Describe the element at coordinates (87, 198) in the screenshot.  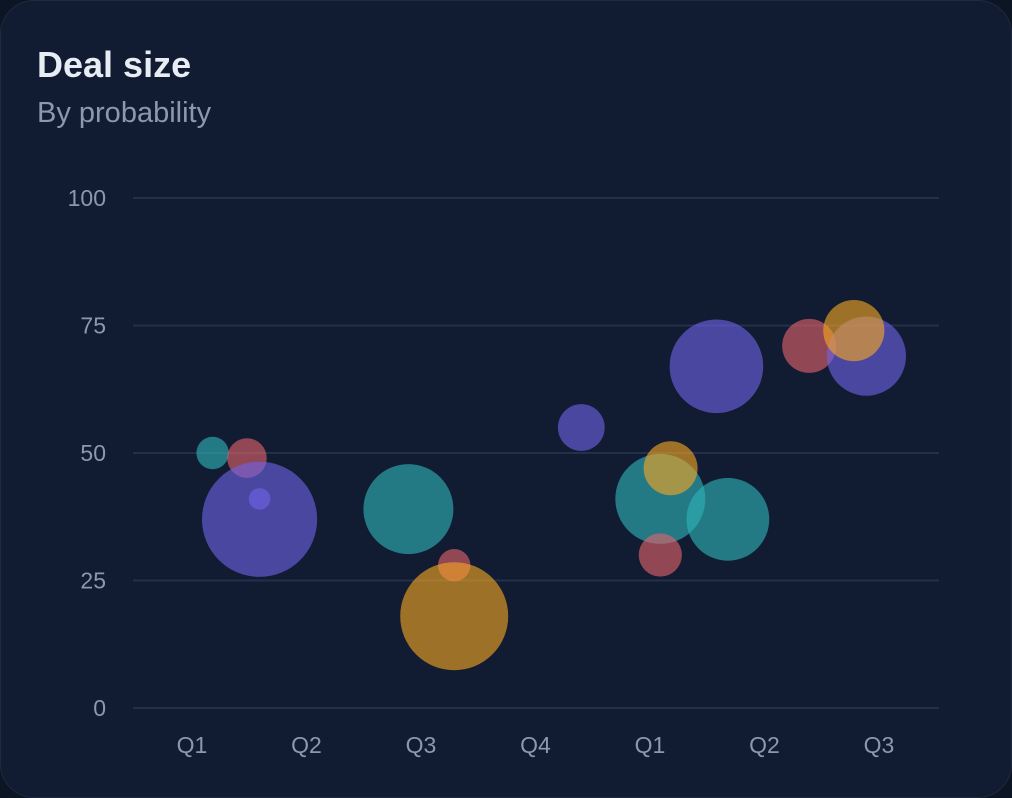
I see `y-tick-label: 100` at that location.